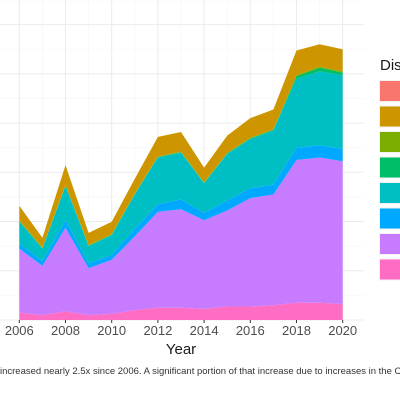 The image size is (400, 400). I want to click on x-tick-label: 2006, so click(19, 330).